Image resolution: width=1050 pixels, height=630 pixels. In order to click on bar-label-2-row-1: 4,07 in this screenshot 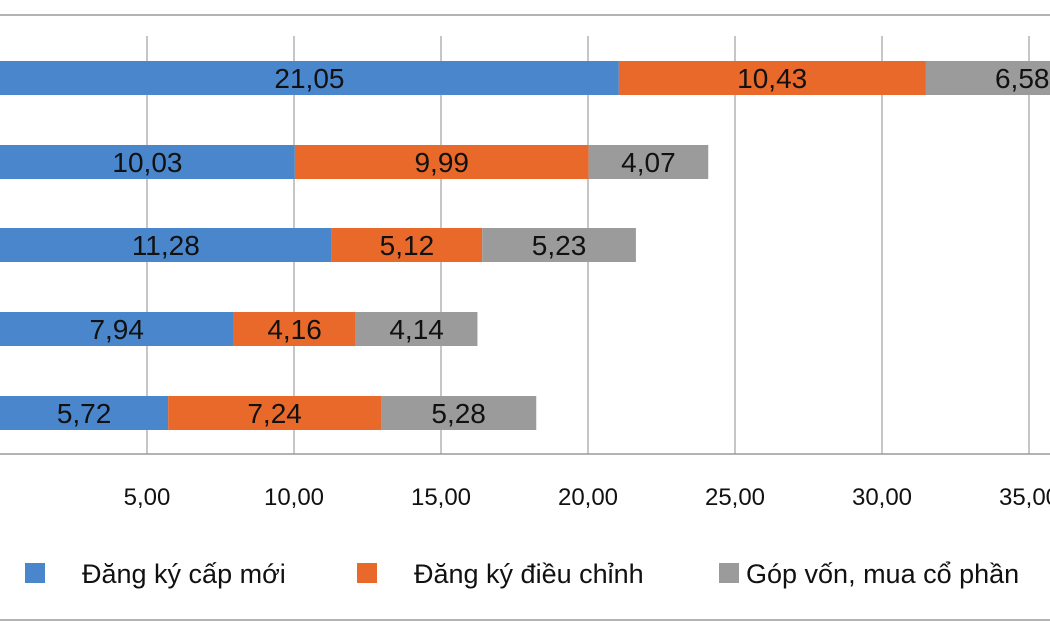, I will do `click(648, 162)`.